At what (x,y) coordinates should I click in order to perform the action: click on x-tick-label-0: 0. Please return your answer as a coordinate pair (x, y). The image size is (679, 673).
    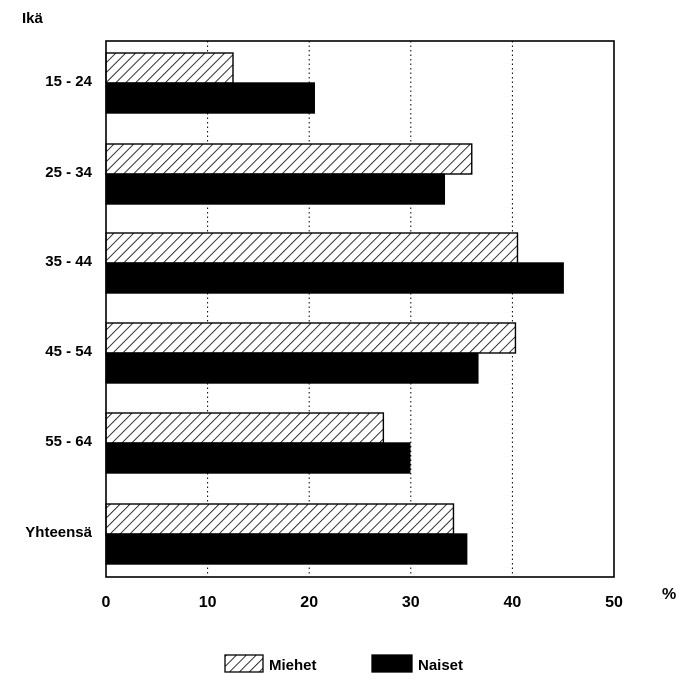
    Looking at the image, I should click on (106, 602).